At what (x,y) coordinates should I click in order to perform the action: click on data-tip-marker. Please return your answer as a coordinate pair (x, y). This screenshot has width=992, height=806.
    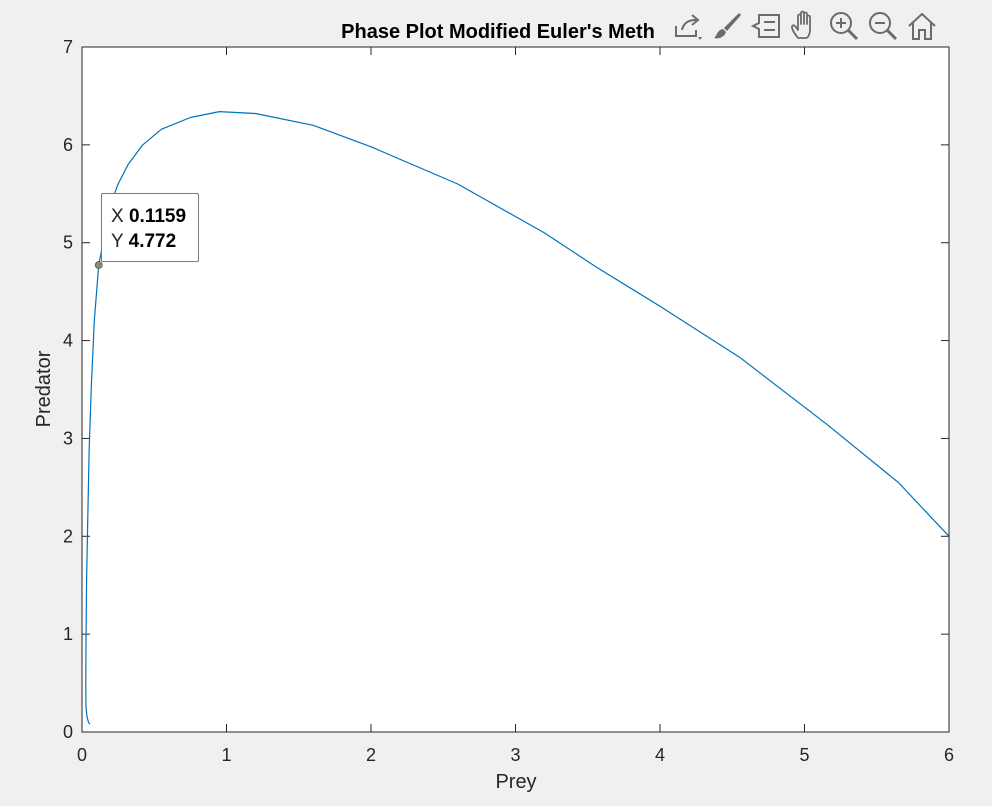
    Looking at the image, I should click on (98, 265).